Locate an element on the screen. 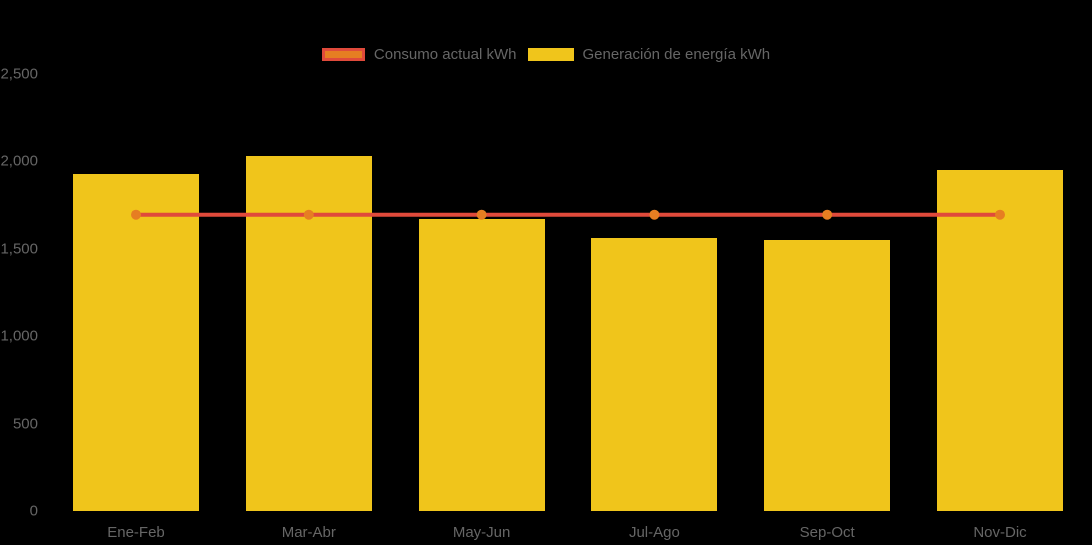 This screenshot has width=1092, height=545. legend-item-generacion-energia: Generación de energía kWh is located at coordinates (649, 54).